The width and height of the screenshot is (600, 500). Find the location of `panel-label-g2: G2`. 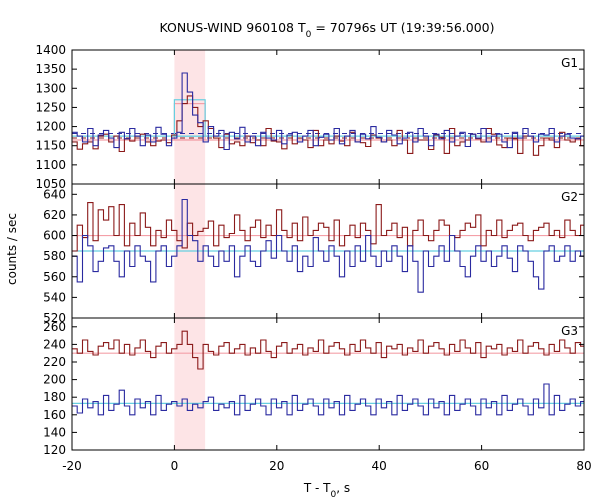

panel-label-g2: G2 is located at coordinates (569, 197).